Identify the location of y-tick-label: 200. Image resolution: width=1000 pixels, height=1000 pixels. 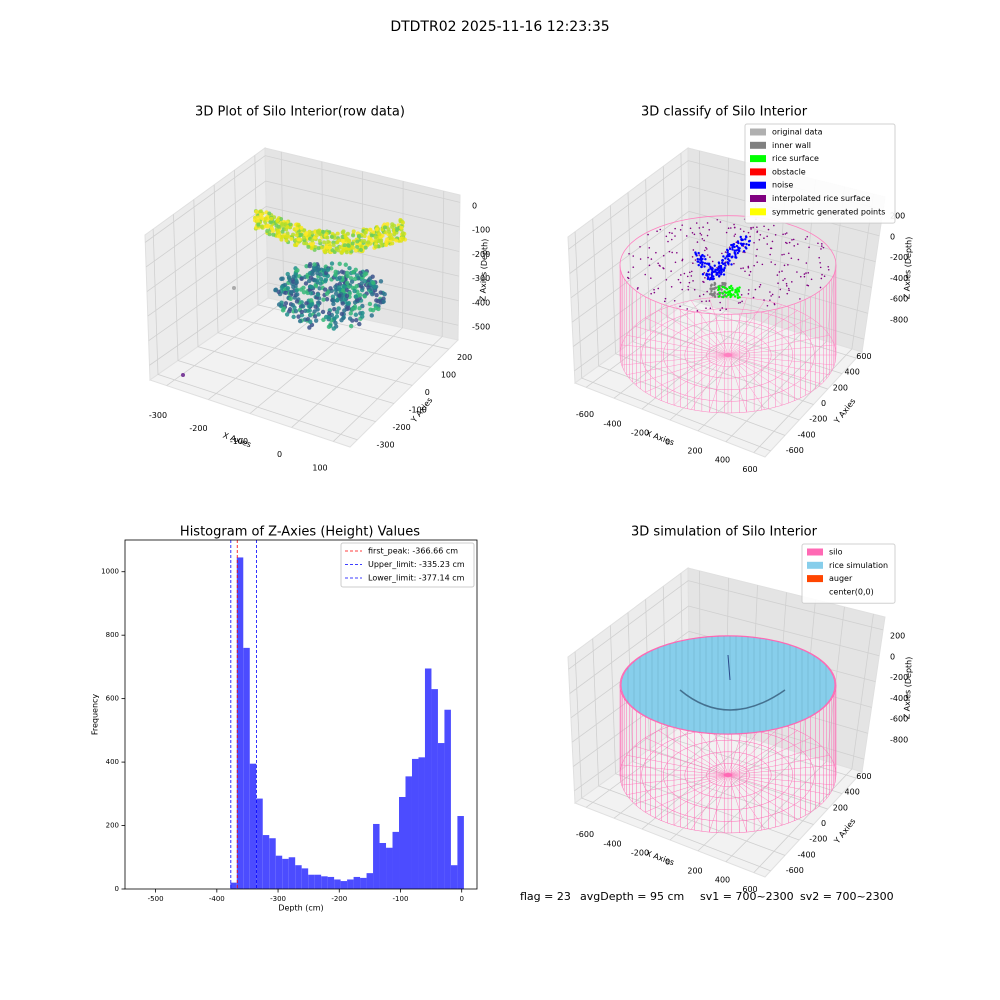
(840, 807).